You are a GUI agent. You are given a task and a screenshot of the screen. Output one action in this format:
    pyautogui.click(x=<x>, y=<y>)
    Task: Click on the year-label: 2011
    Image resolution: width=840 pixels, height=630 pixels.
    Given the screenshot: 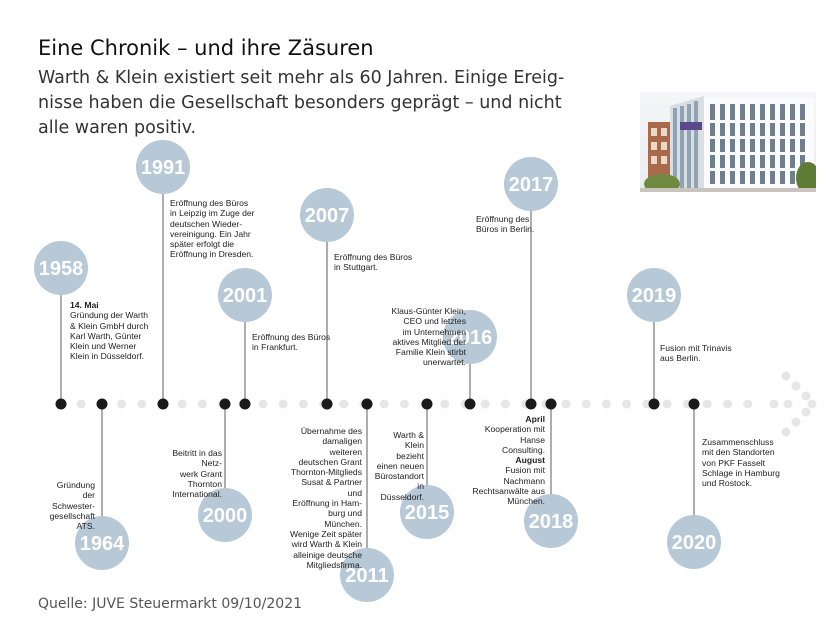 What is the action you would take?
    pyautogui.click(x=366, y=576)
    